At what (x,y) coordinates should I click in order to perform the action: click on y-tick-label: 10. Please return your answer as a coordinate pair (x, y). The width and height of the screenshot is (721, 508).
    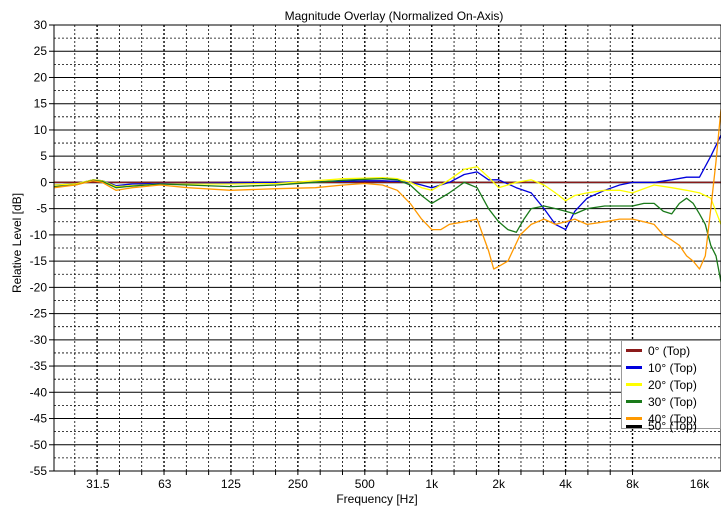
    Looking at the image, I should click on (41, 130).